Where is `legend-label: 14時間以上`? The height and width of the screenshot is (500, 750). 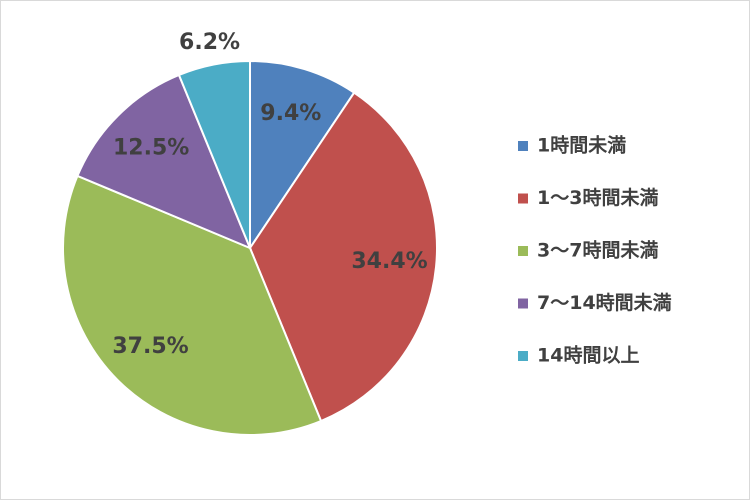 legend-label: 14時間以上 is located at coordinates (588, 356).